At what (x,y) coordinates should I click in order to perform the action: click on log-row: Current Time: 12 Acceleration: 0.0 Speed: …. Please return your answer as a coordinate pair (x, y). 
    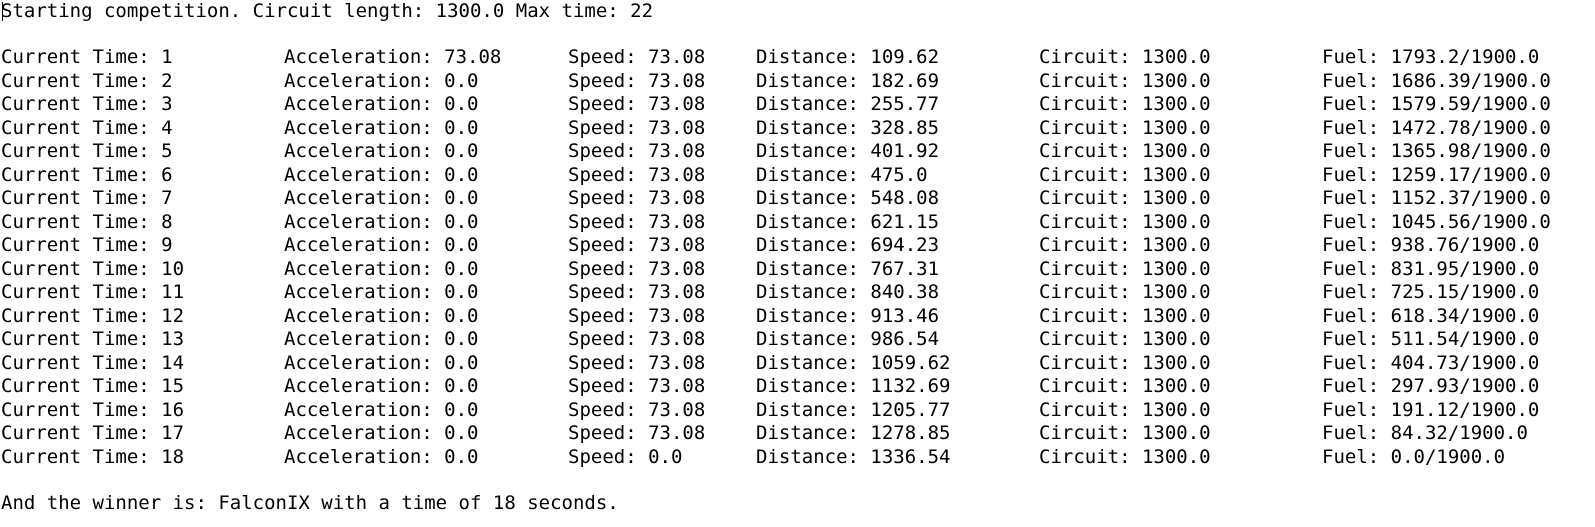
    Looking at the image, I should click on (798, 317).